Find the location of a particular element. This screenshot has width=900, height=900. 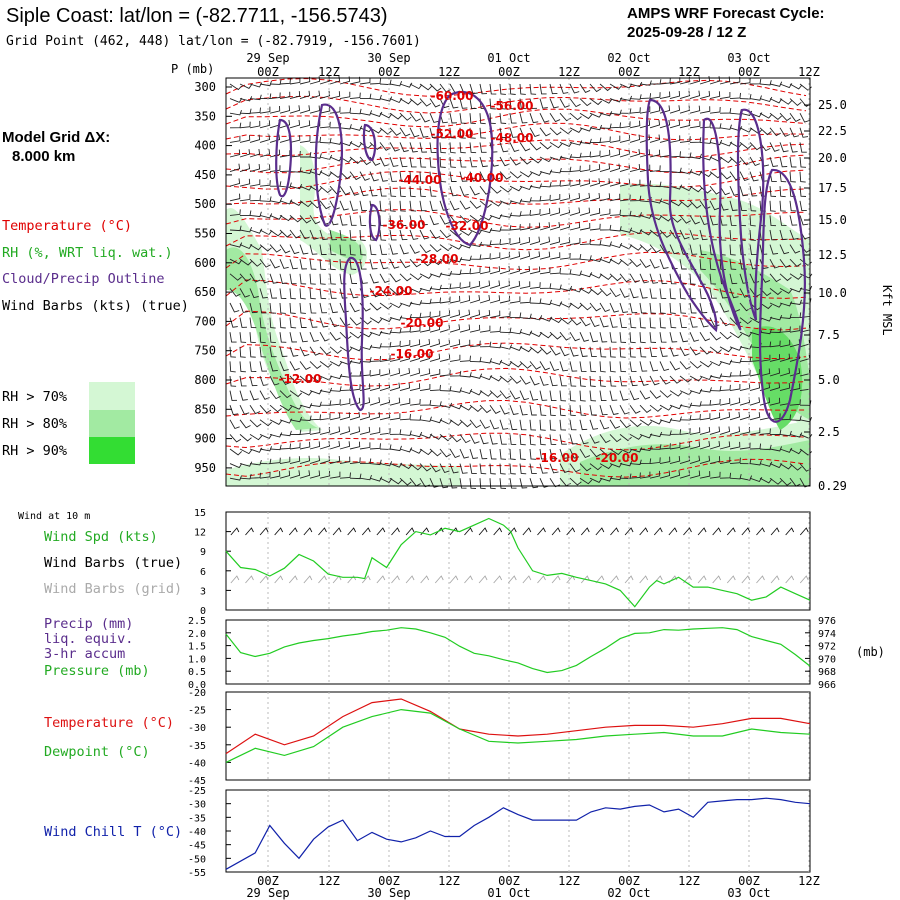

height-tick-label: 15.0 is located at coordinates (832, 220).